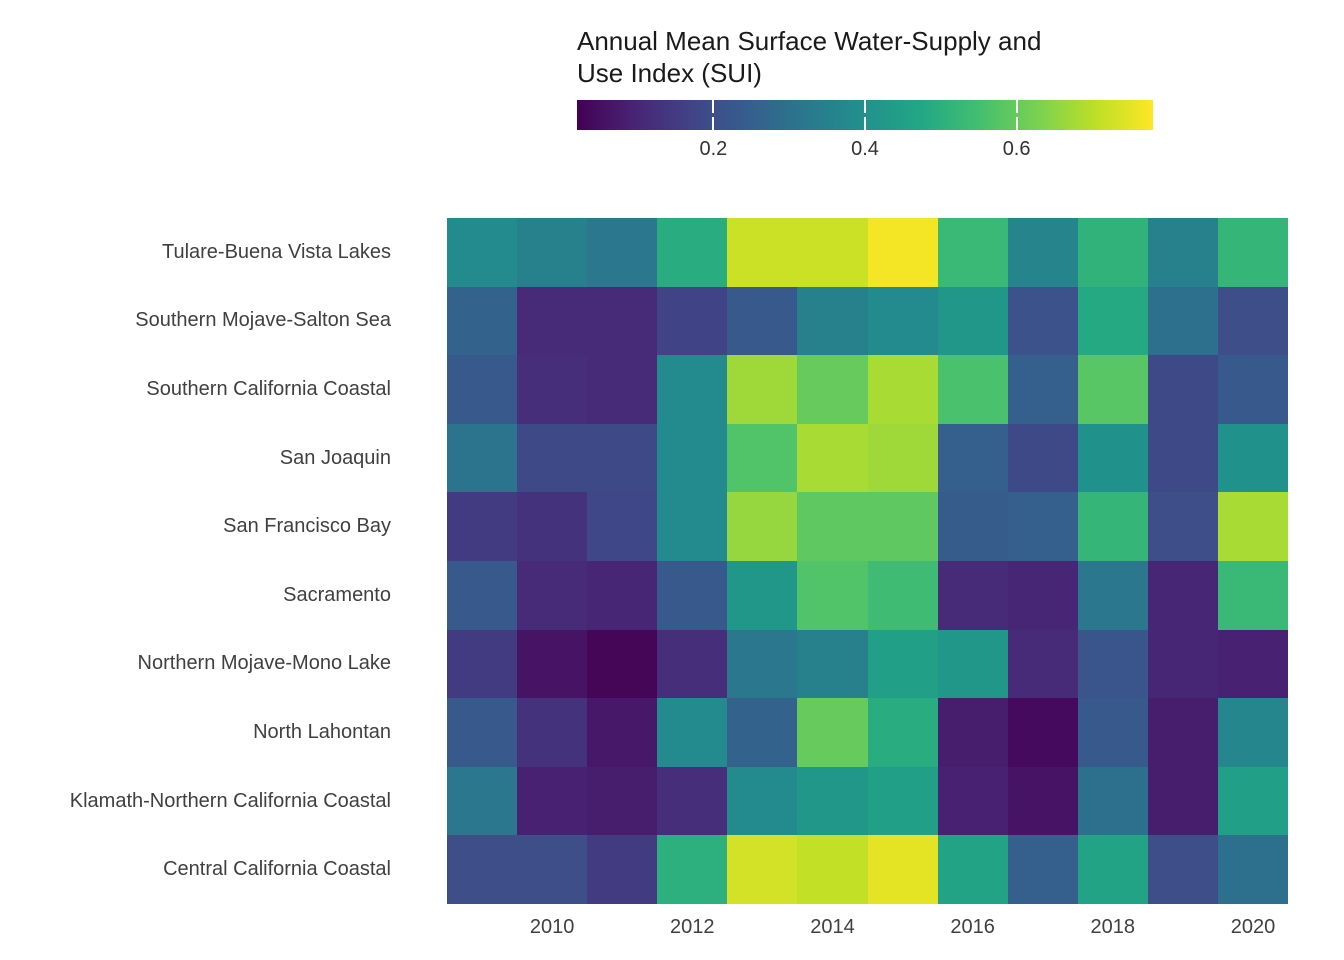  Describe the element at coordinates (713, 149) in the screenshot. I see `colorbar-tick-label: 0.2` at that location.